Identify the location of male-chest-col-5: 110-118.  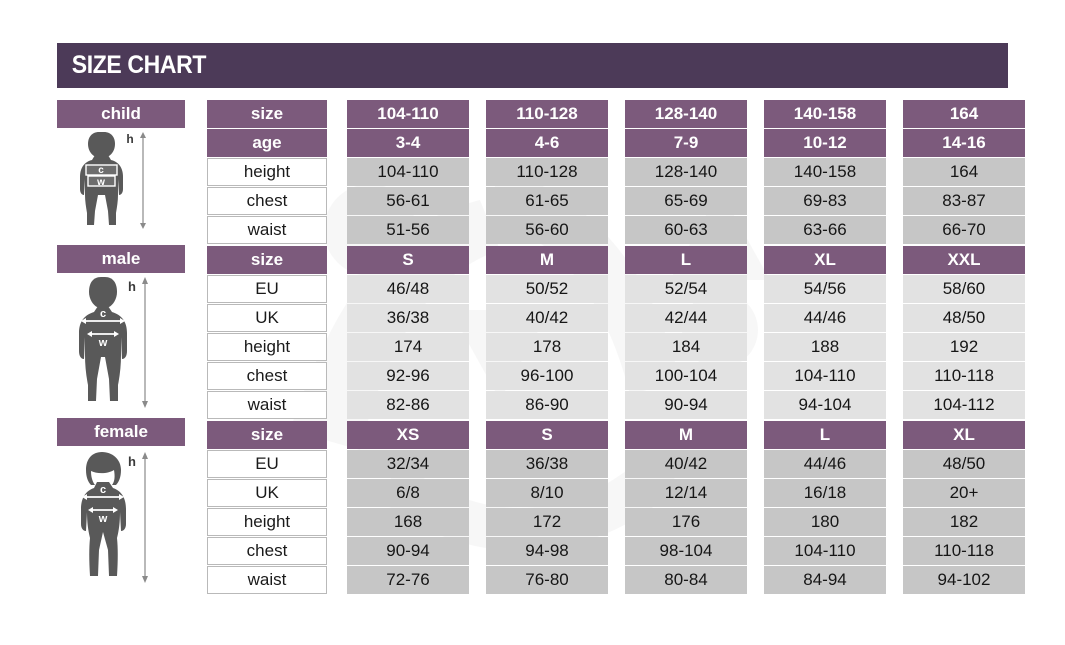
(964, 376).